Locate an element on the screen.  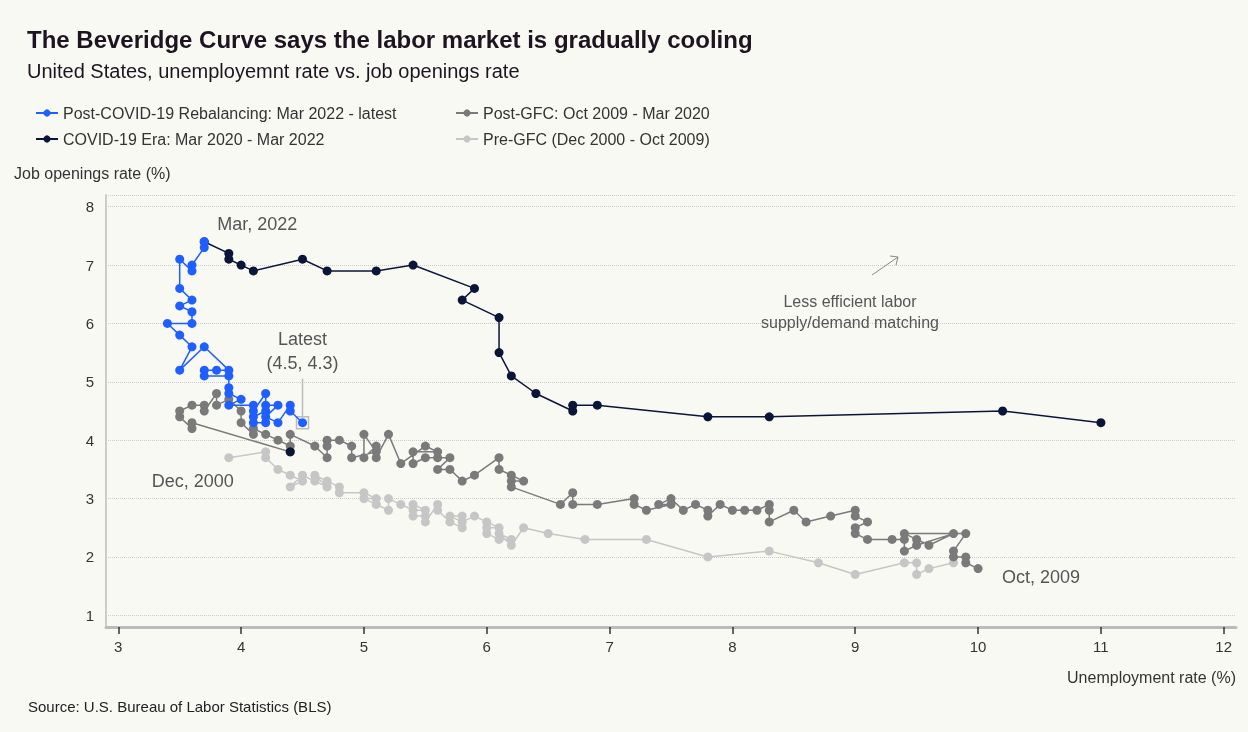
legend-label: COVID-19 Era: Mar 2020 - Mar 2022 is located at coordinates (194, 139).